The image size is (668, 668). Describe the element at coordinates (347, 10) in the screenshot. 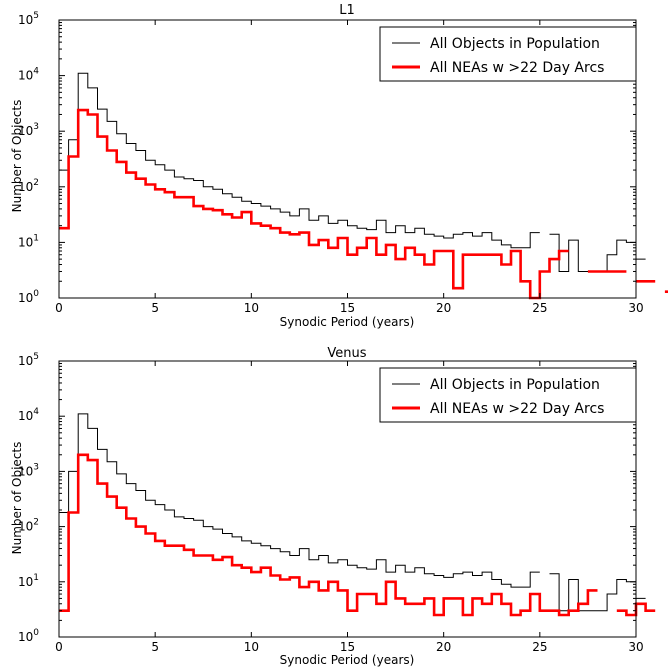

I see `chart-title: L1` at that location.